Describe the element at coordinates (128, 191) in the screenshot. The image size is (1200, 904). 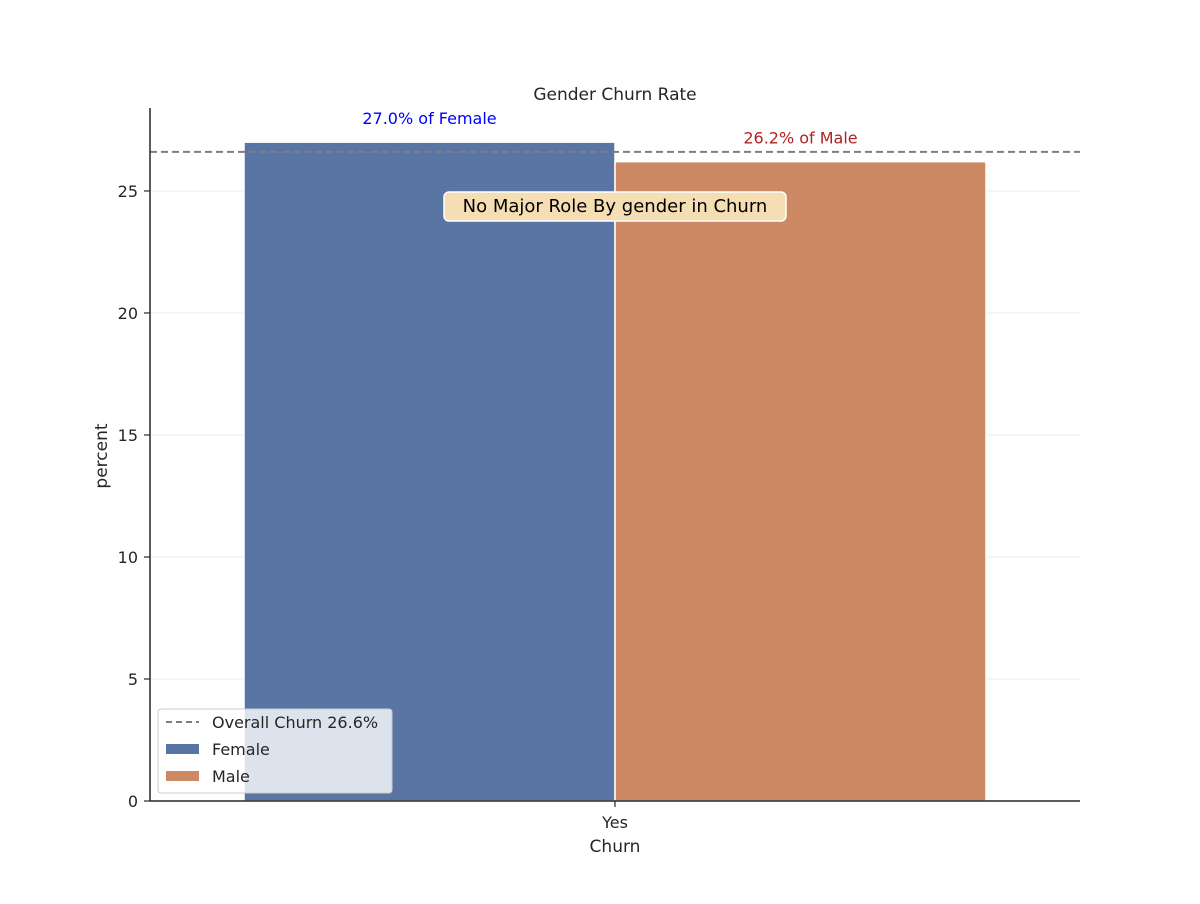
I see `y-tick-label: 25` at that location.